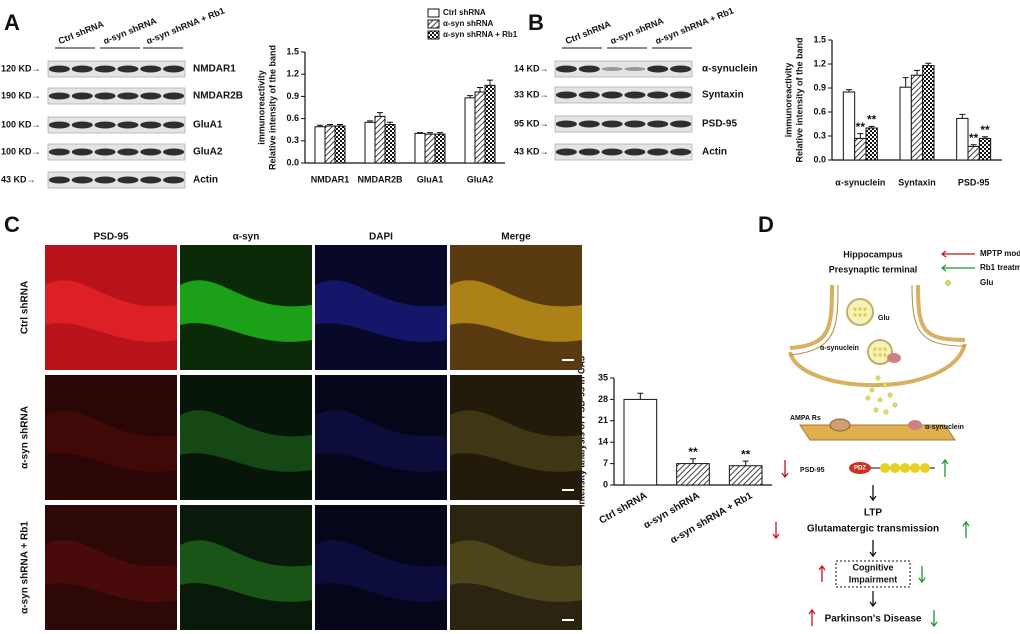 The height and width of the screenshot is (634, 1020). Describe the element at coordinates (531, 123) in the screenshot. I see `size-label: 95 KD→` at that location.